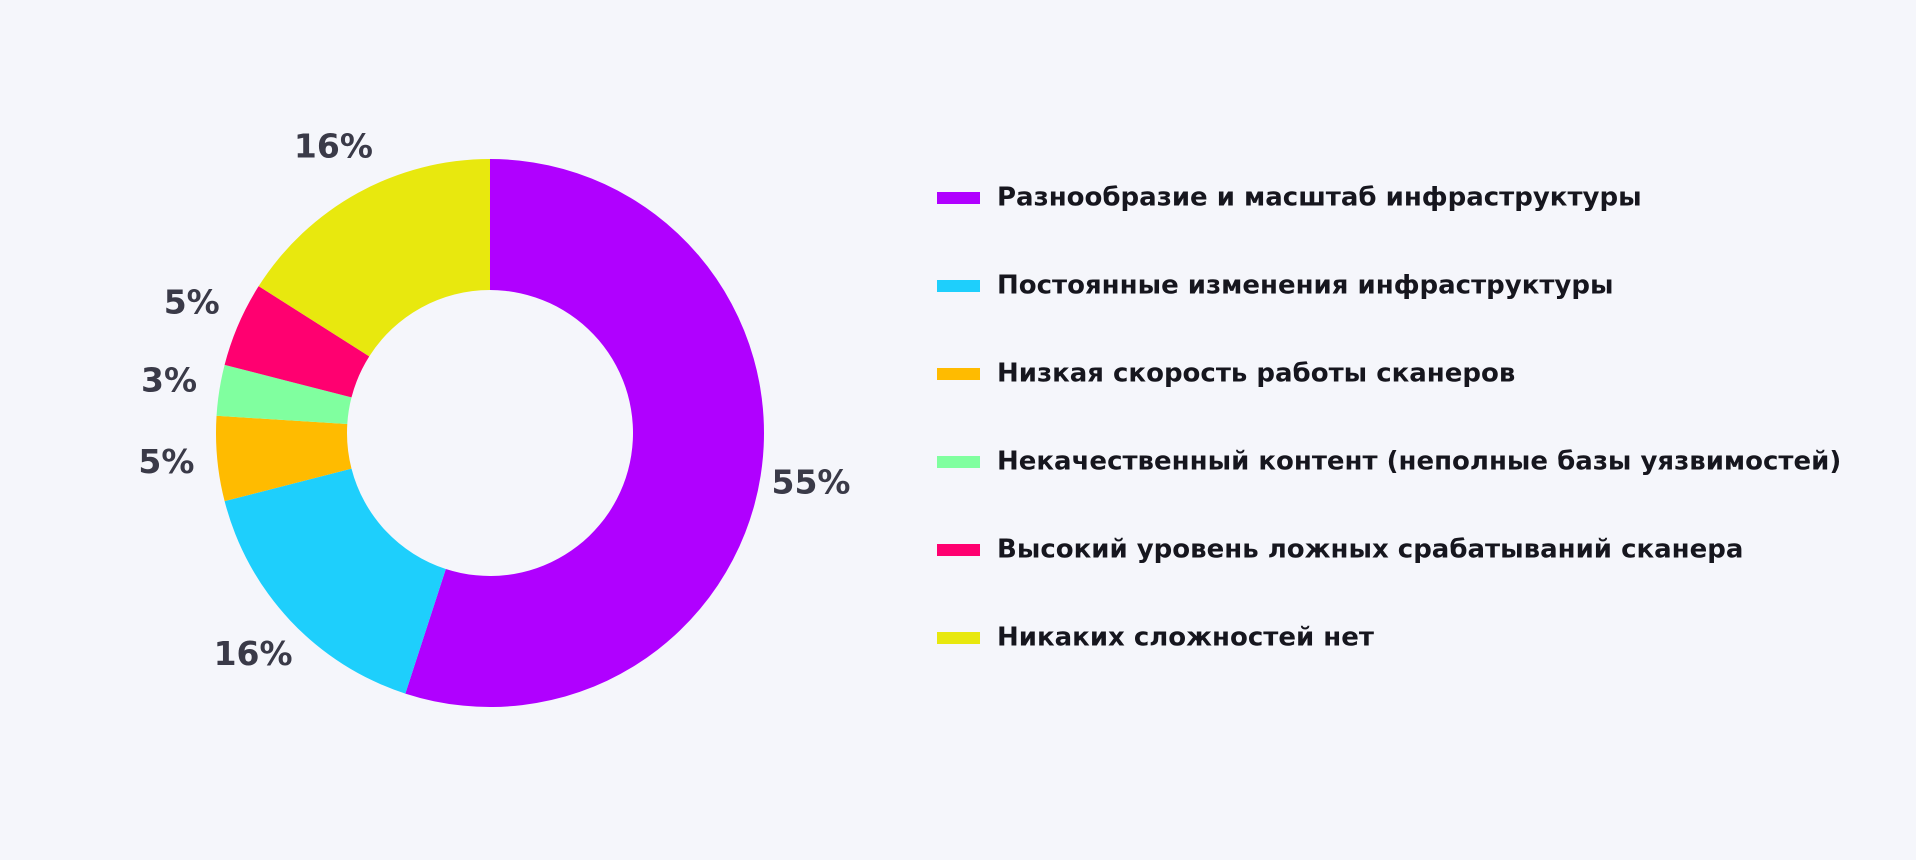 The image size is (1916, 860). What do you see at coordinates (1319, 198) in the screenshot?
I see `legend-label: Разнообразие и масштаб инфраструктуры` at bounding box center [1319, 198].